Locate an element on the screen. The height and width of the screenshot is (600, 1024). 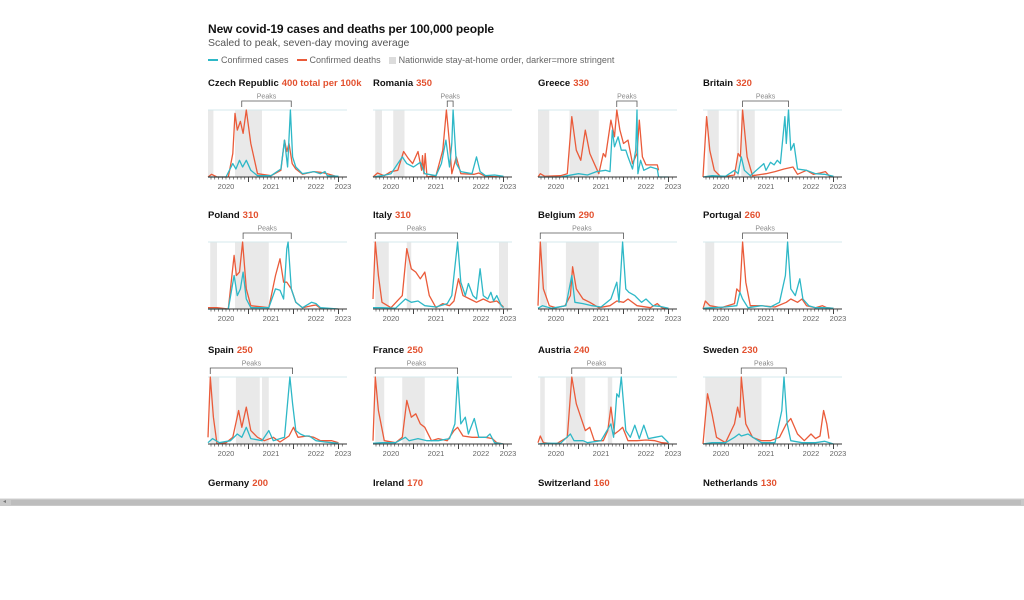
country-total: 160 is located at coordinates (601, 483).